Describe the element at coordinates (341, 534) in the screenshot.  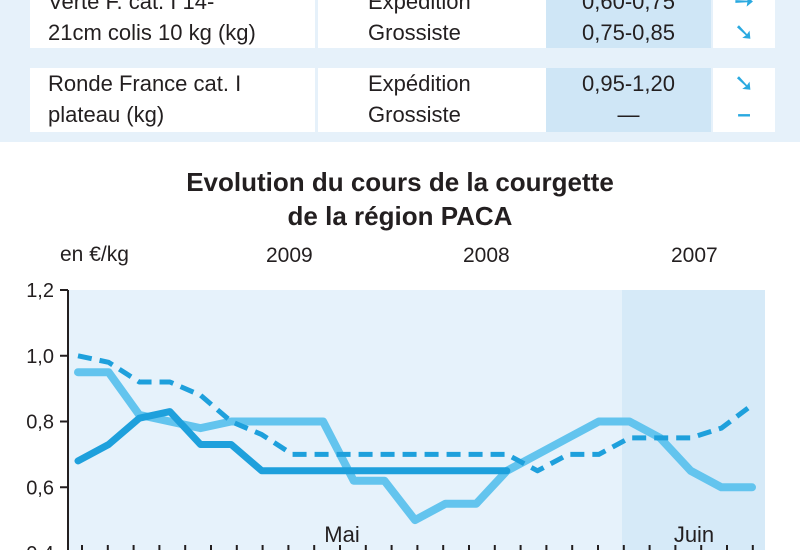
I see `x-month-label: Mai` at that location.